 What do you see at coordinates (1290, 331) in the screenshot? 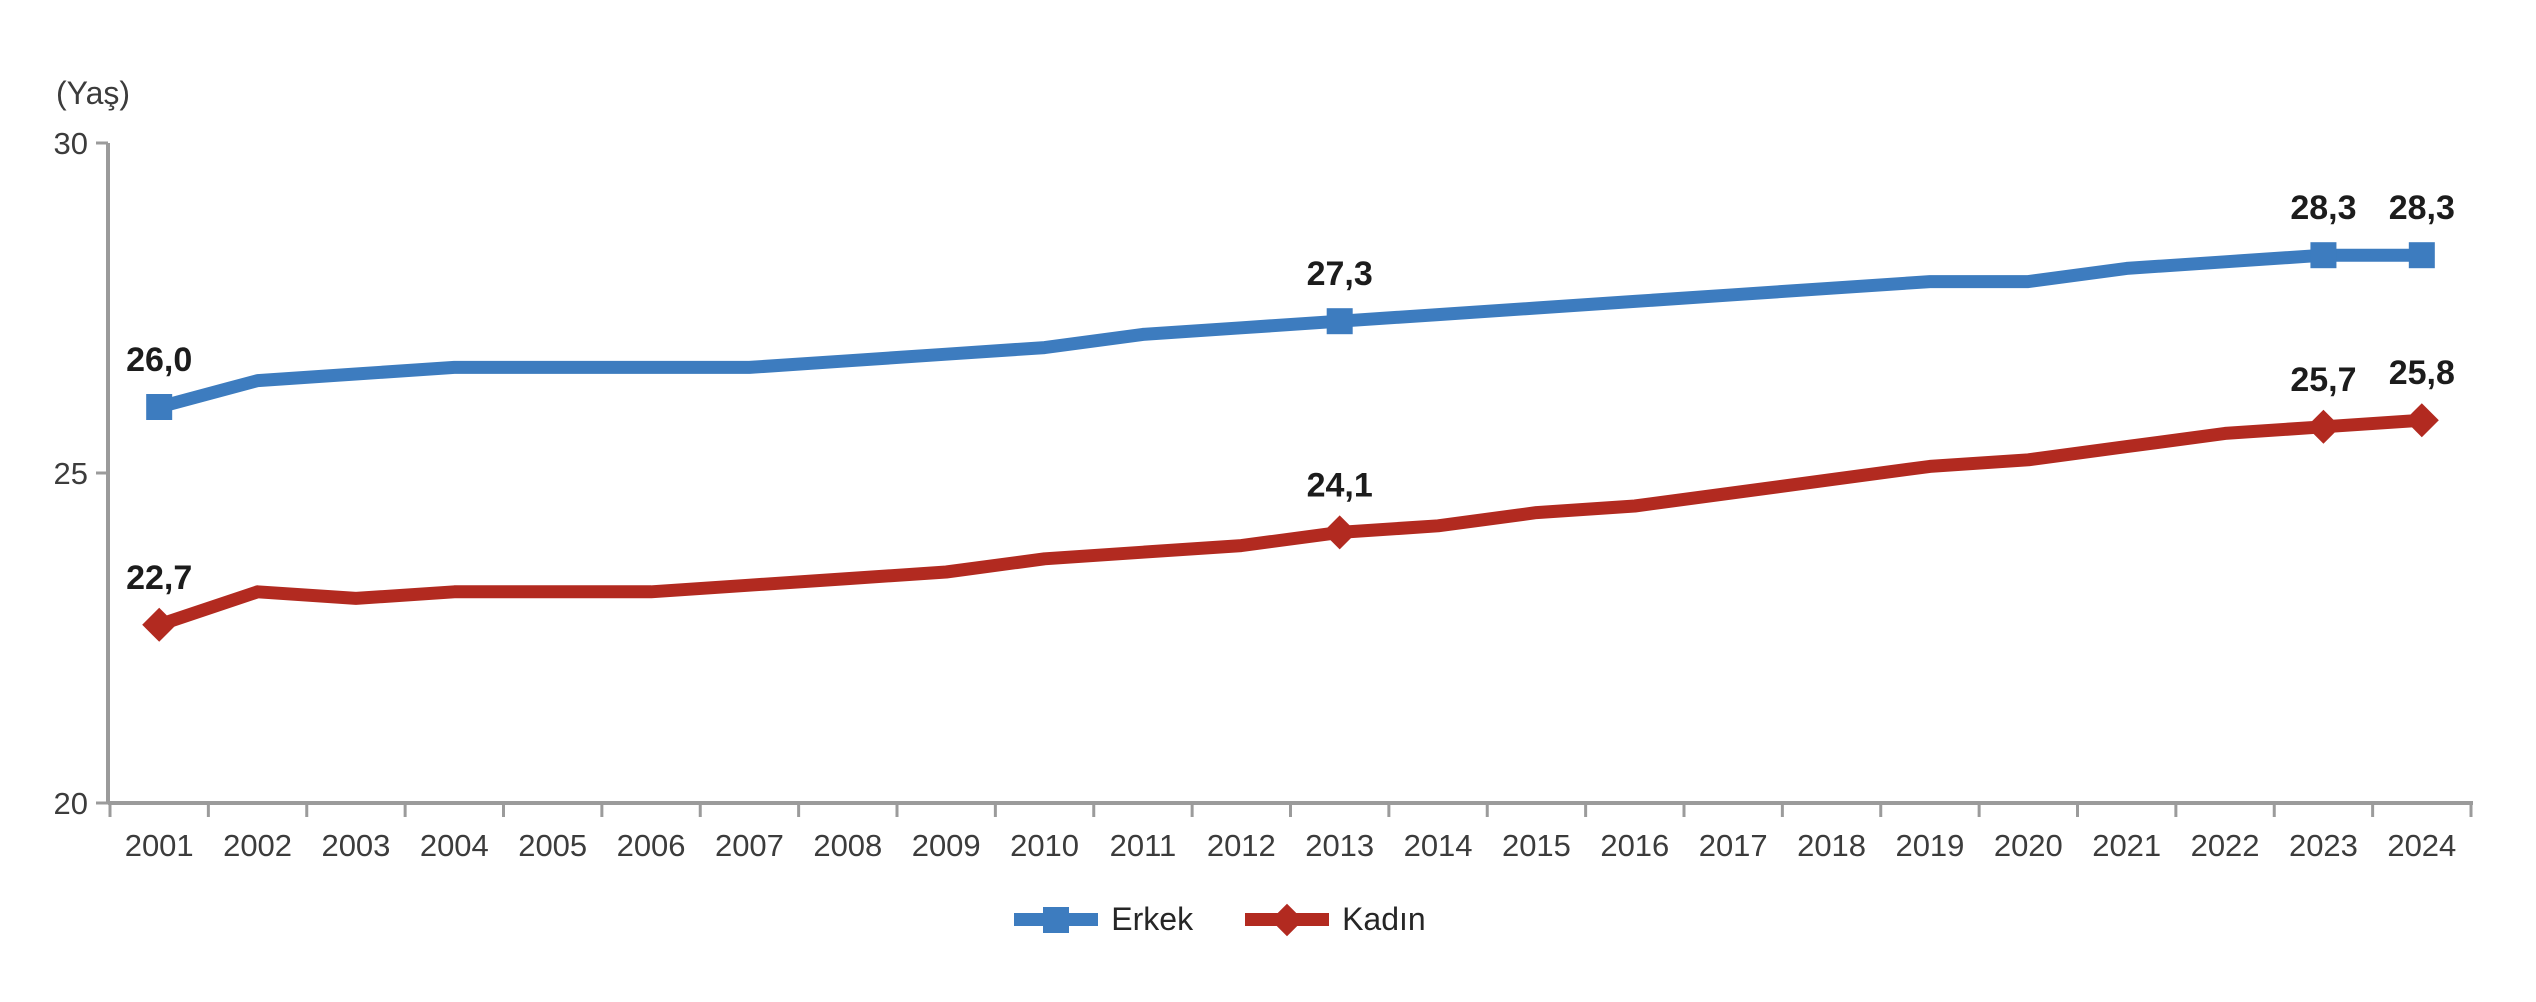
I see `series-line-erkek` at bounding box center [1290, 331].